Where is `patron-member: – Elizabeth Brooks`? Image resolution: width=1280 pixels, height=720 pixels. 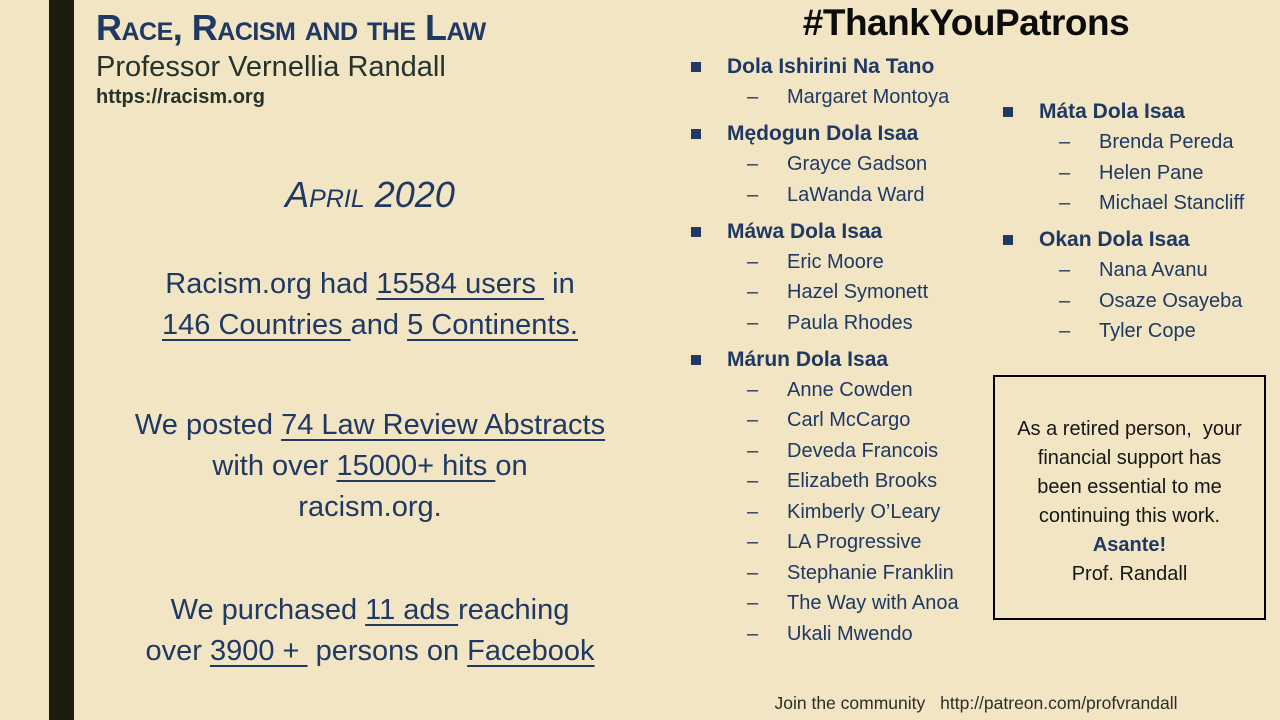 patron-member: – Elizabeth Brooks is located at coordinates (835, 482).